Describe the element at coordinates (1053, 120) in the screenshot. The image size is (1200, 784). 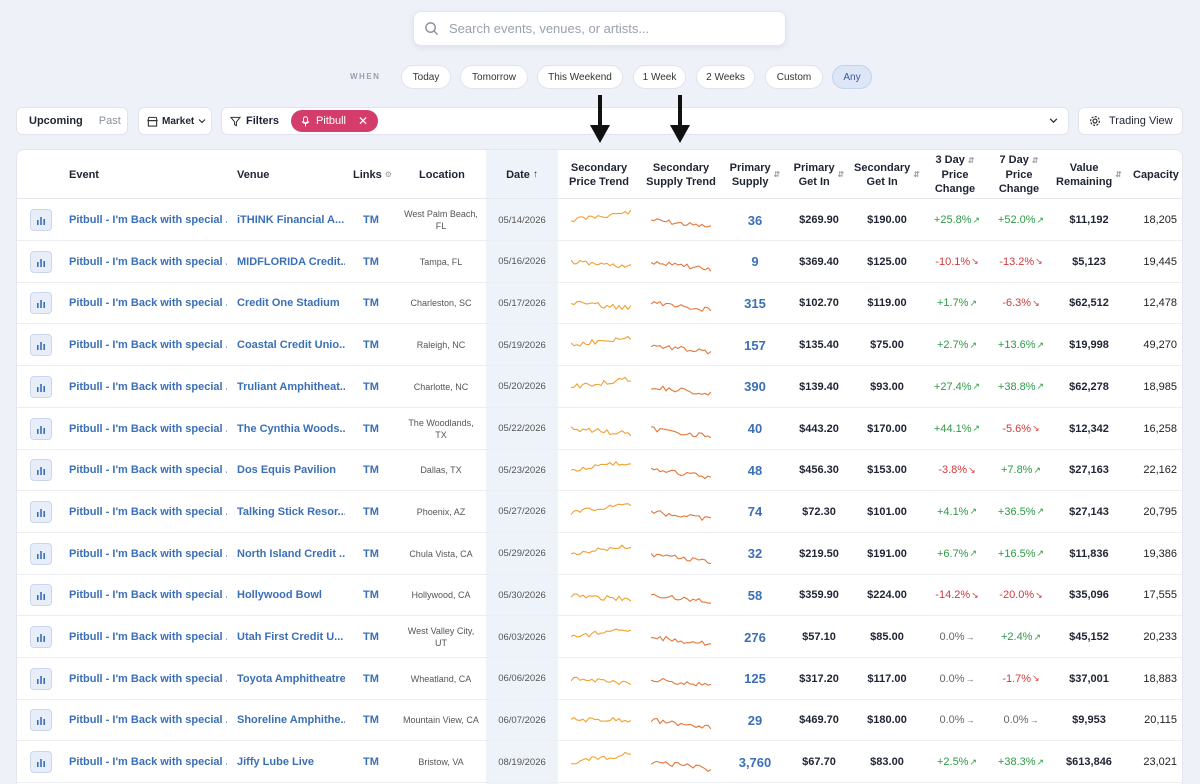
I see `chevron-down-icon` at that location.